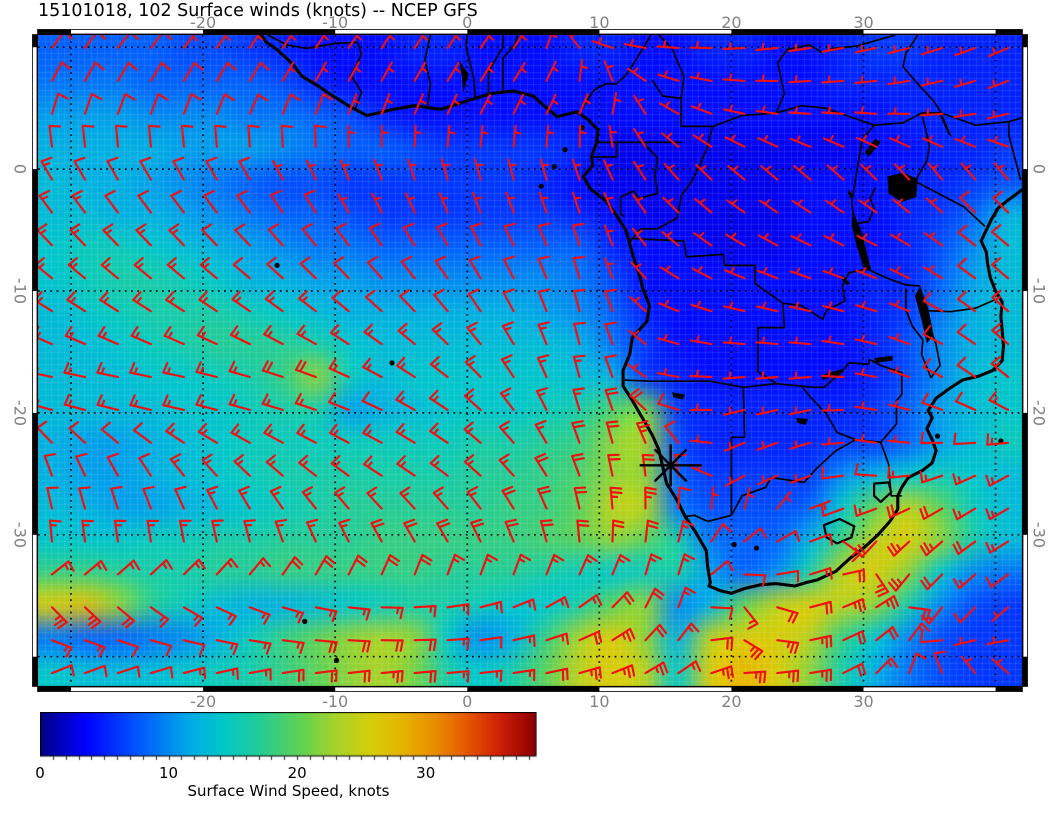  I want to click on colorbar-tick-label: 30, so click(426, 773).